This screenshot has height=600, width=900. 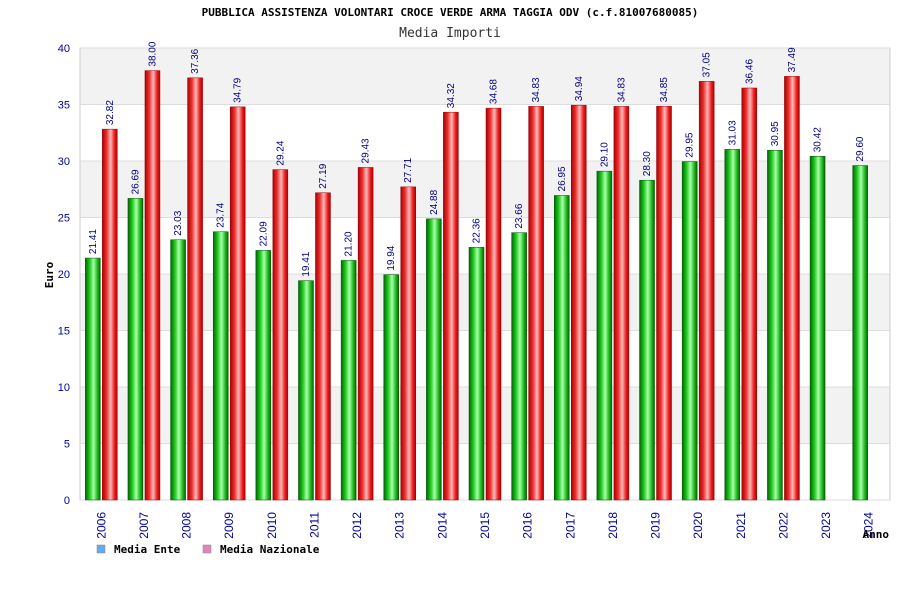 I want to click on data-label: 23.03, so click(x=178, y=222).